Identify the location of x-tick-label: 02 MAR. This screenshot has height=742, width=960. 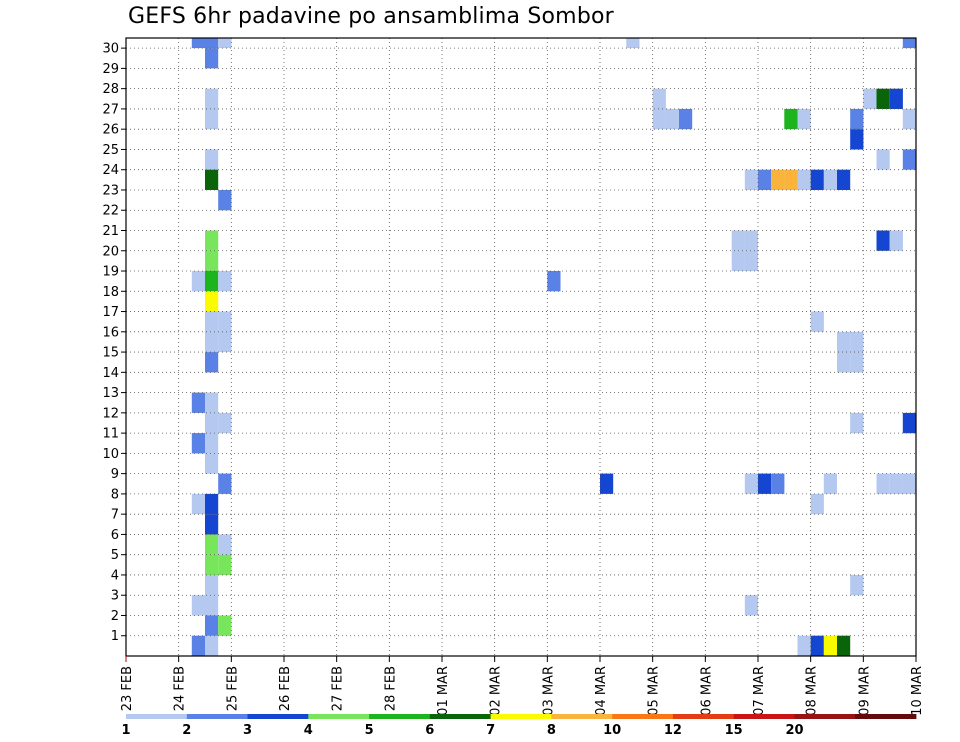
(496, 691).